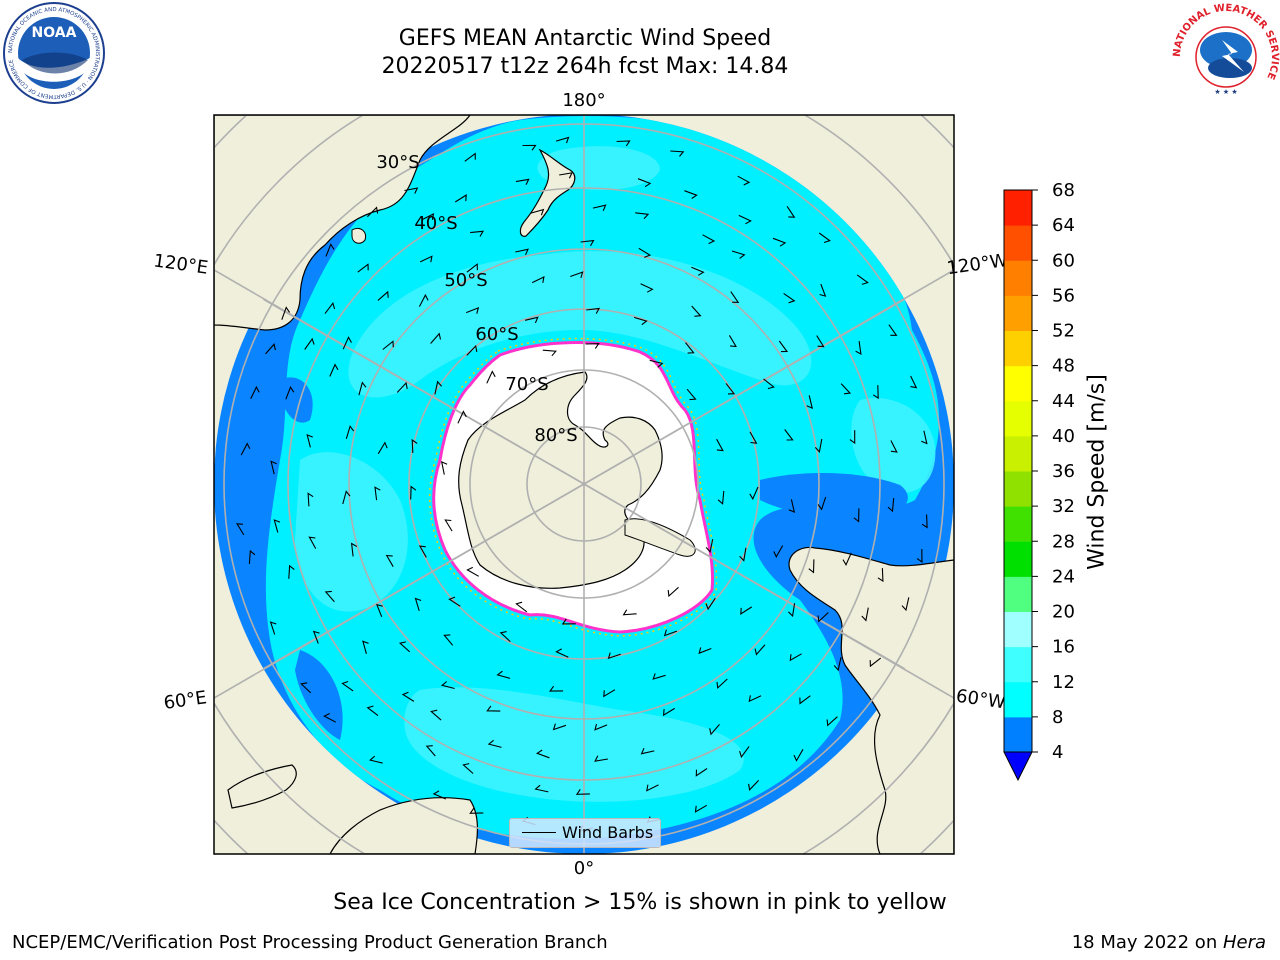 The image size is (1280, 960). Describe the element at coordinates (584, 868) in the screenshot. I see `lon-label-0: 0°` at that location.